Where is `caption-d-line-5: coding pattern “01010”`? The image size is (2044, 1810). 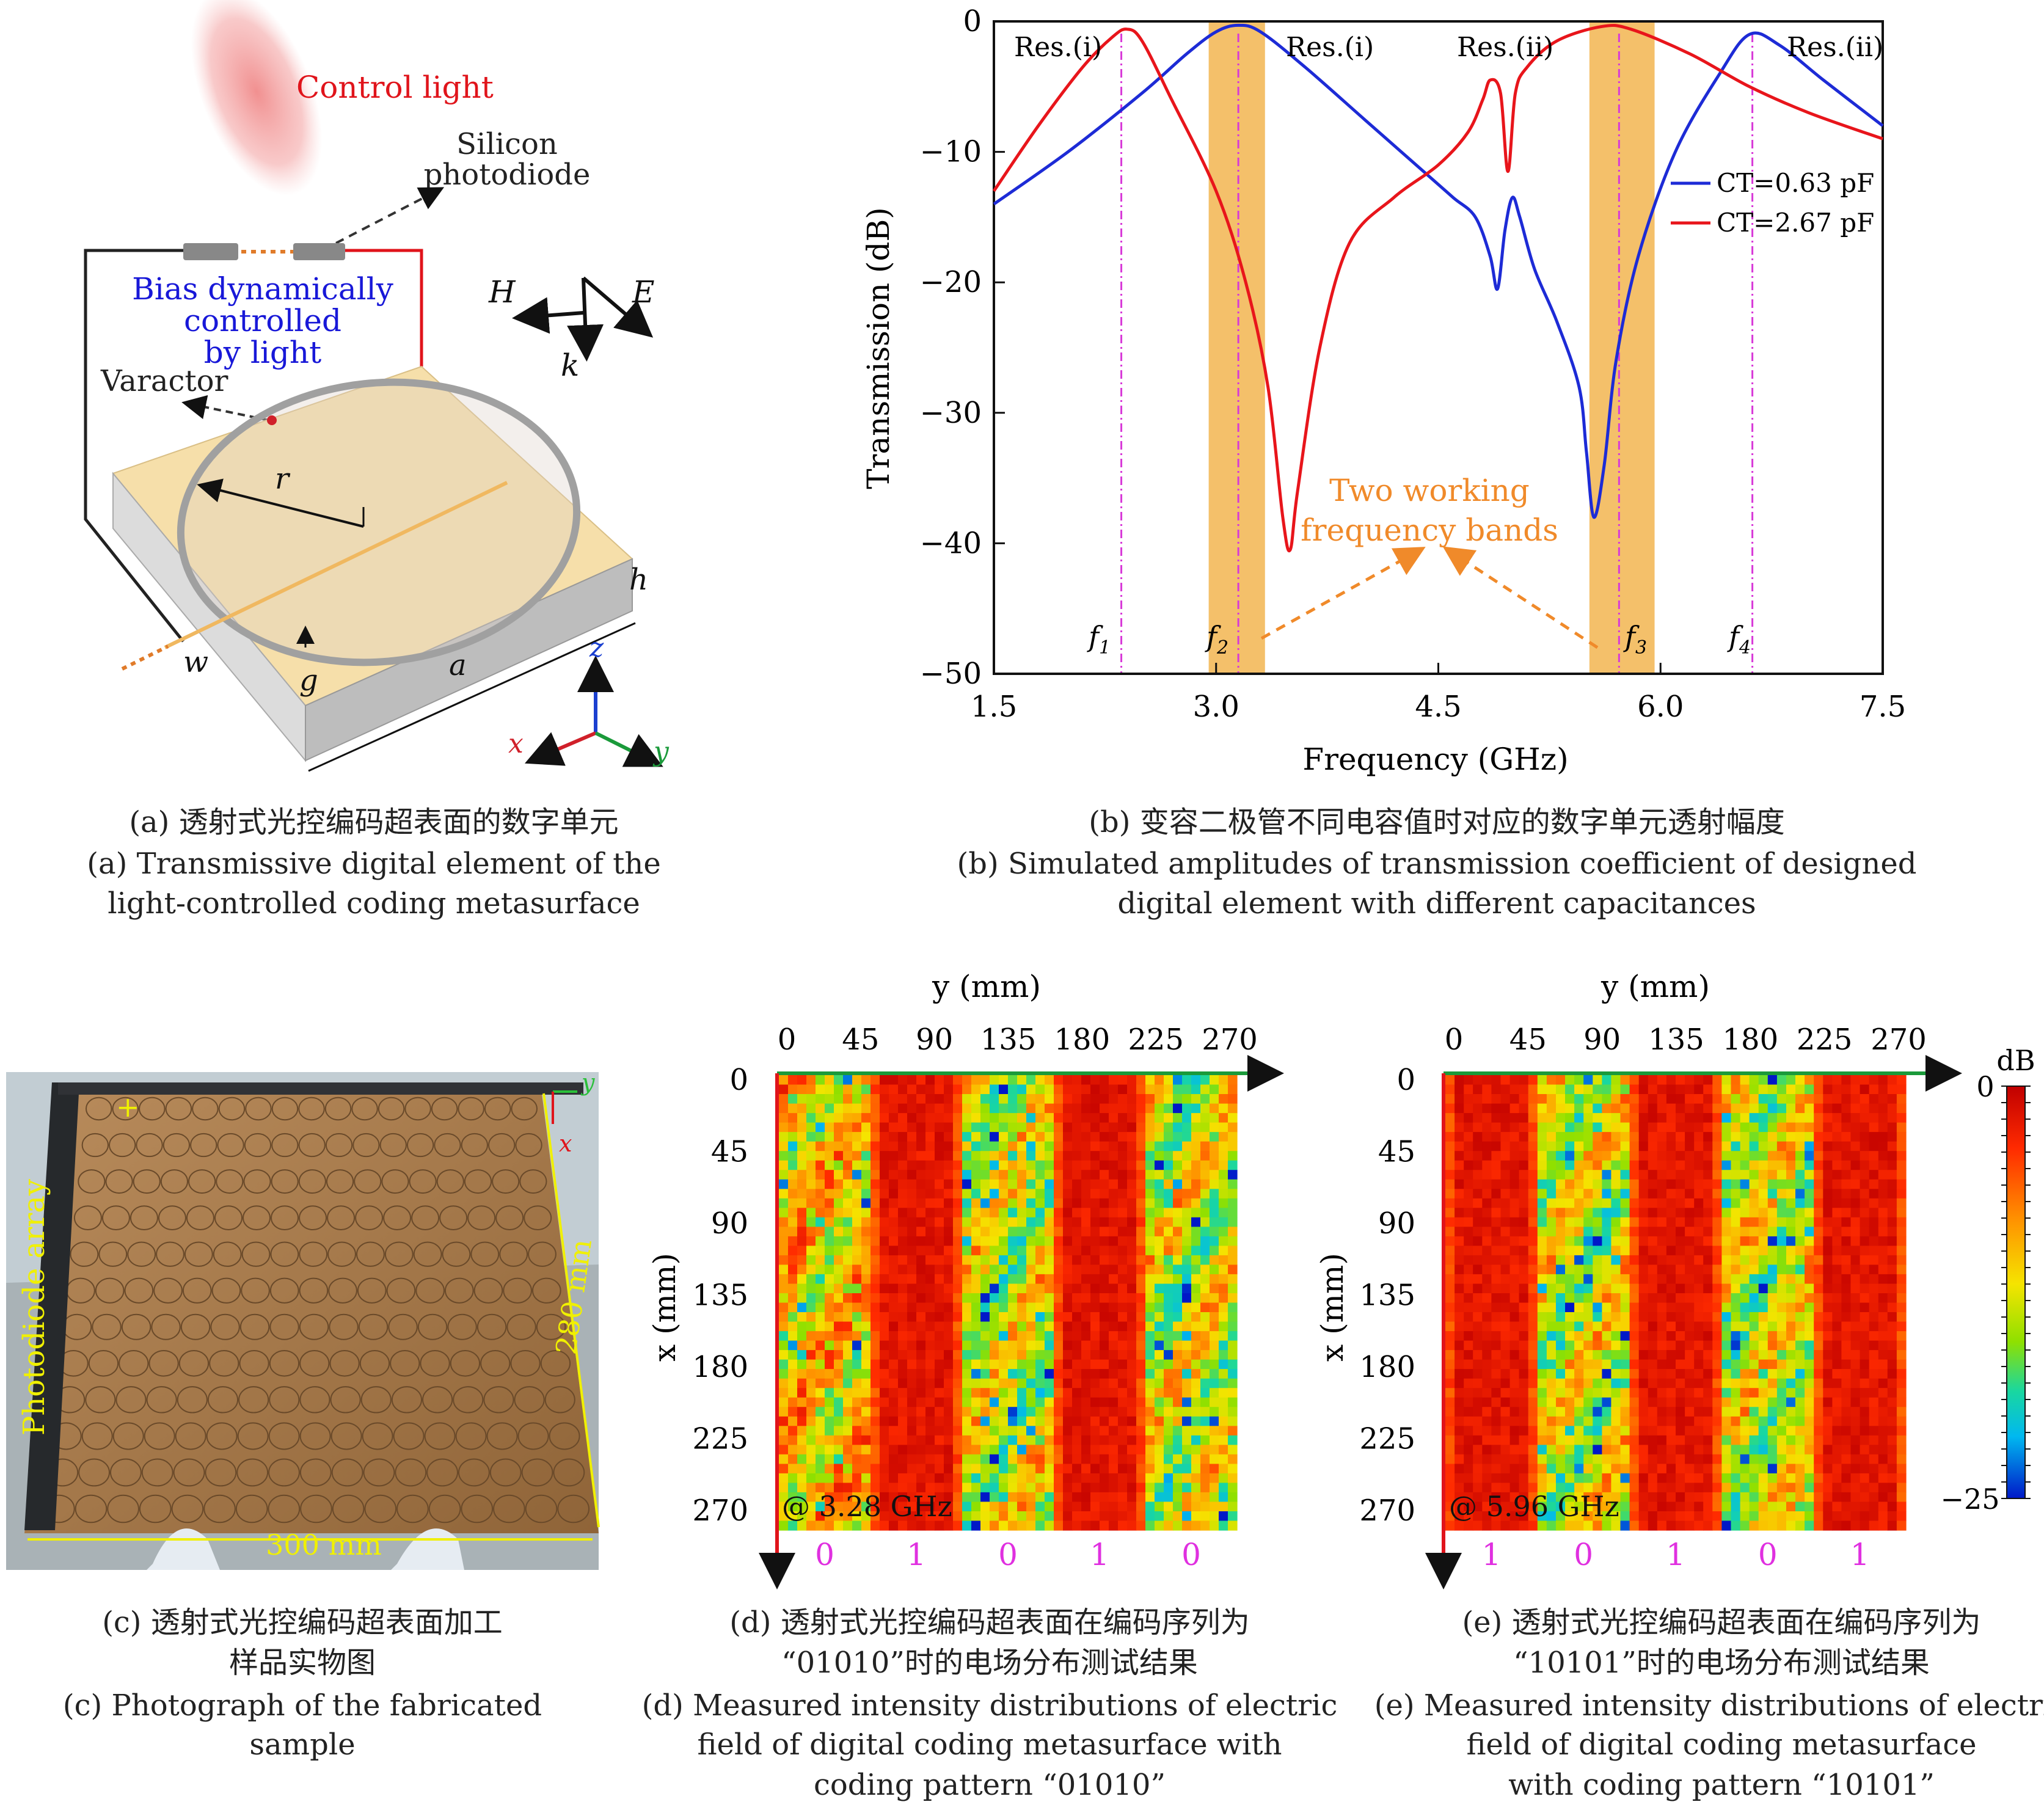
caption-d-line-5: coding pattern “01010” is located at coordinates (990, 1785).